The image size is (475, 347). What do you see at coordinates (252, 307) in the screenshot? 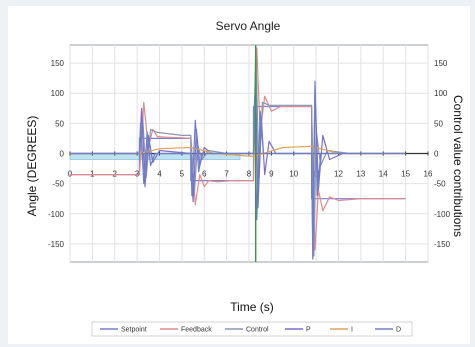
I see `x-axis-title: Time (s)` at bounding box center [252, 307].